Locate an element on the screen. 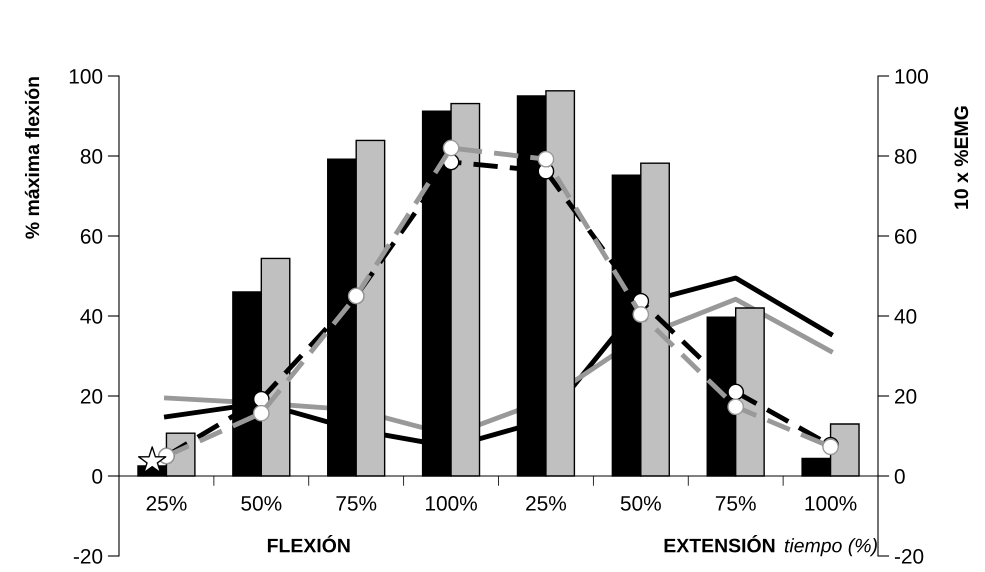 The image size is (985, 572). y2-tick-label: 0 is located at coordinates (899, 476).